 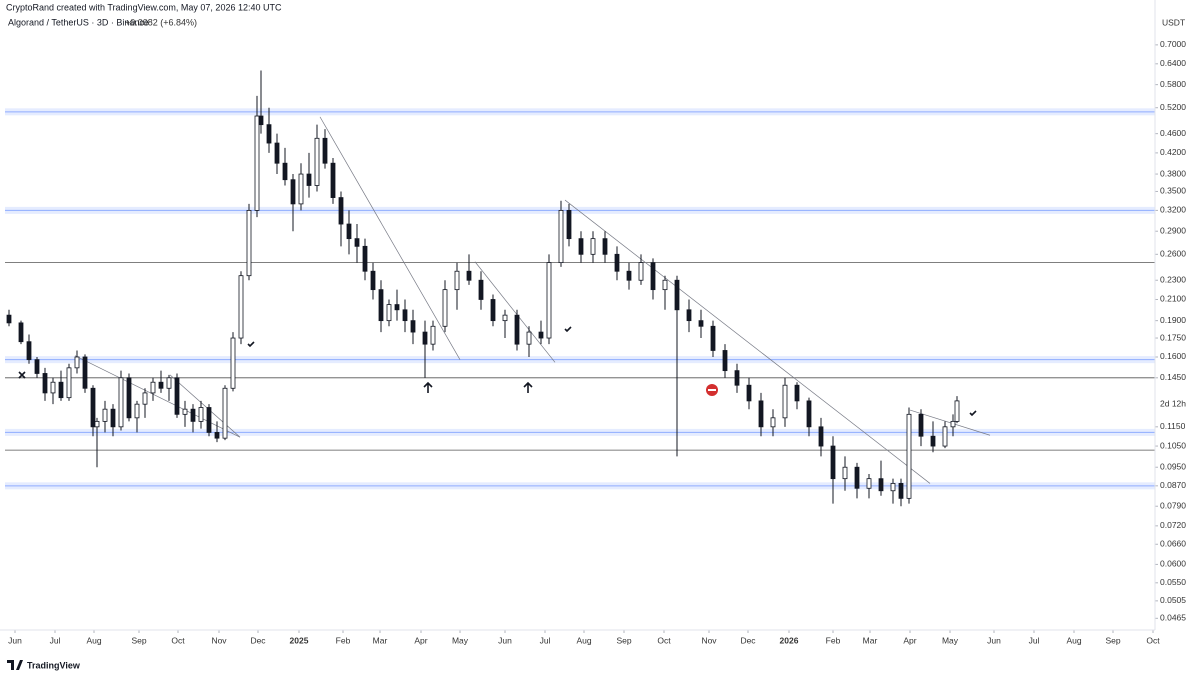 I want to click on y-tick-label: 0.0505, so click(x=1173, y=600).